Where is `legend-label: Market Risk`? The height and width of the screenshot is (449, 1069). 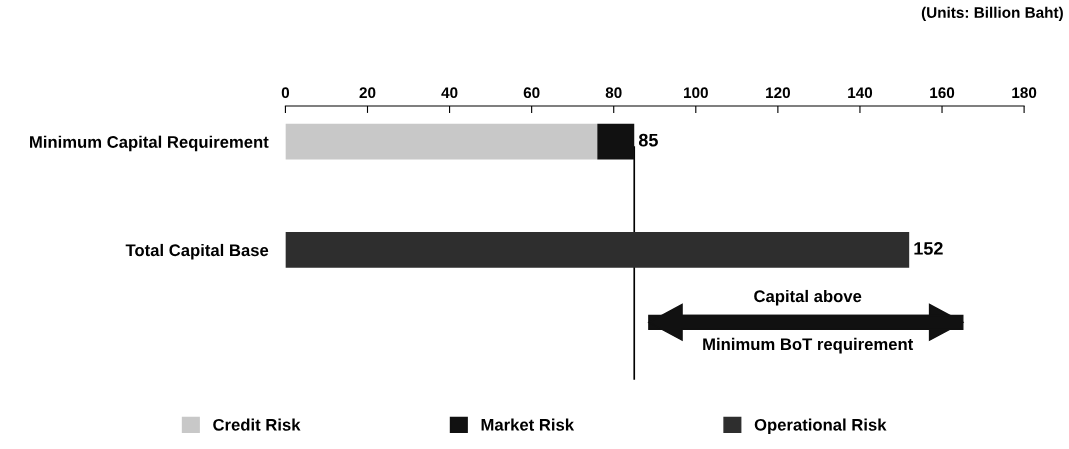 legend-label: Market Risk is located at coordinates (528, 424).